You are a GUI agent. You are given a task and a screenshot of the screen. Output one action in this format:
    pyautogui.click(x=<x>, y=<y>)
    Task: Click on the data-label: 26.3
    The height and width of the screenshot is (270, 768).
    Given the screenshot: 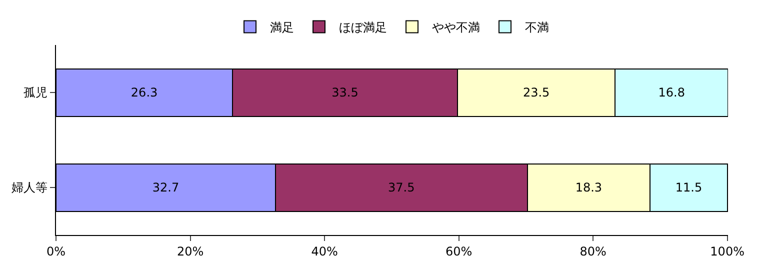 What is the action you would take?
    pyautogui.click(x=144, y=93)
    